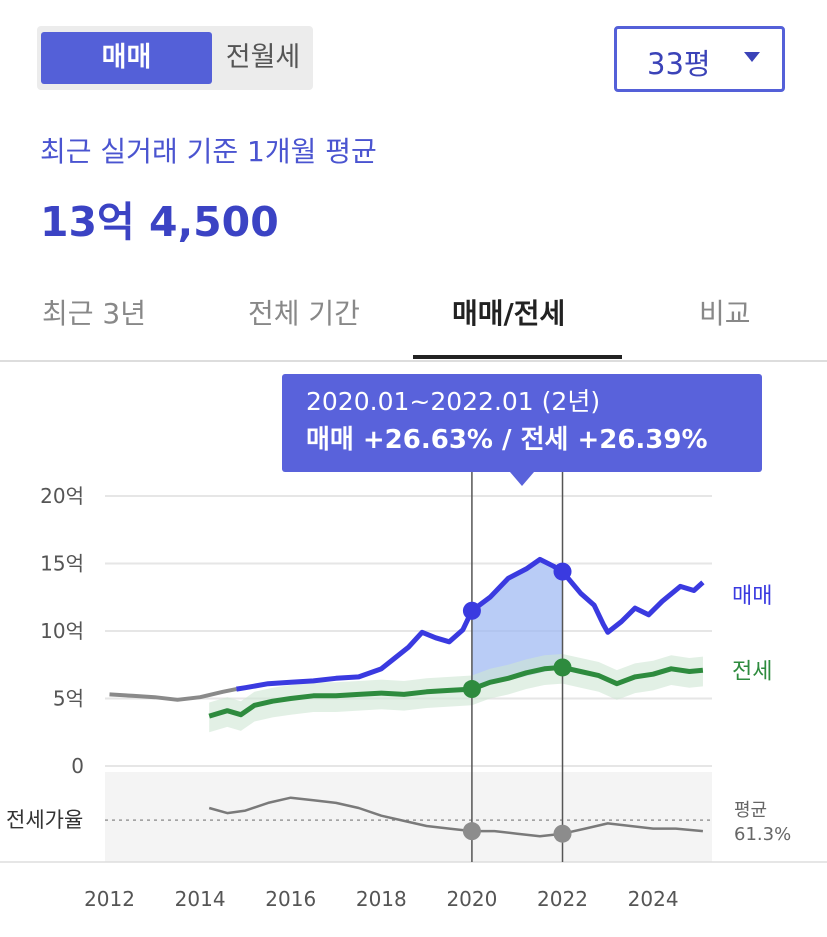 The image size is (827, 937). What do you see at coordinates (263, 57) in the screenshot?
I see `rent-tab-button: 전월세` at bounding box center [263, 57].